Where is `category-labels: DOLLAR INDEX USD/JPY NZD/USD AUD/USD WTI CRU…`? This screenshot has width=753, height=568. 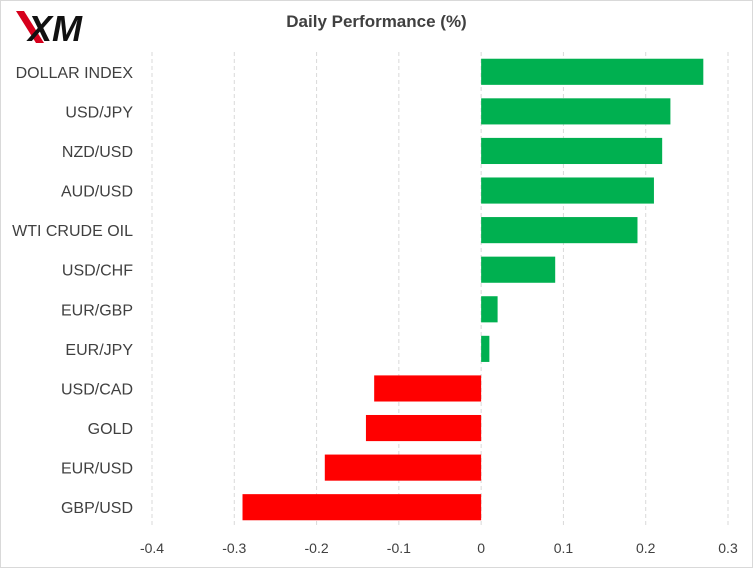 category-labels: DOLLAR INDEX USD/JPY NZD/USD AUD/USD WTI CRU… is located at coordinates (72, 291).